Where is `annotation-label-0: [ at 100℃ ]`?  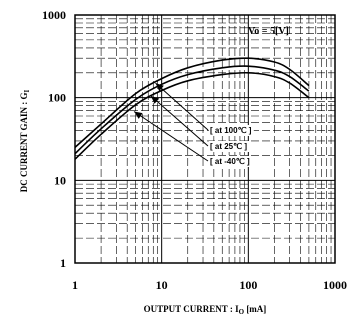
annotation-label-0: [ at 100℃ ] is located at coordinates (231, 130).